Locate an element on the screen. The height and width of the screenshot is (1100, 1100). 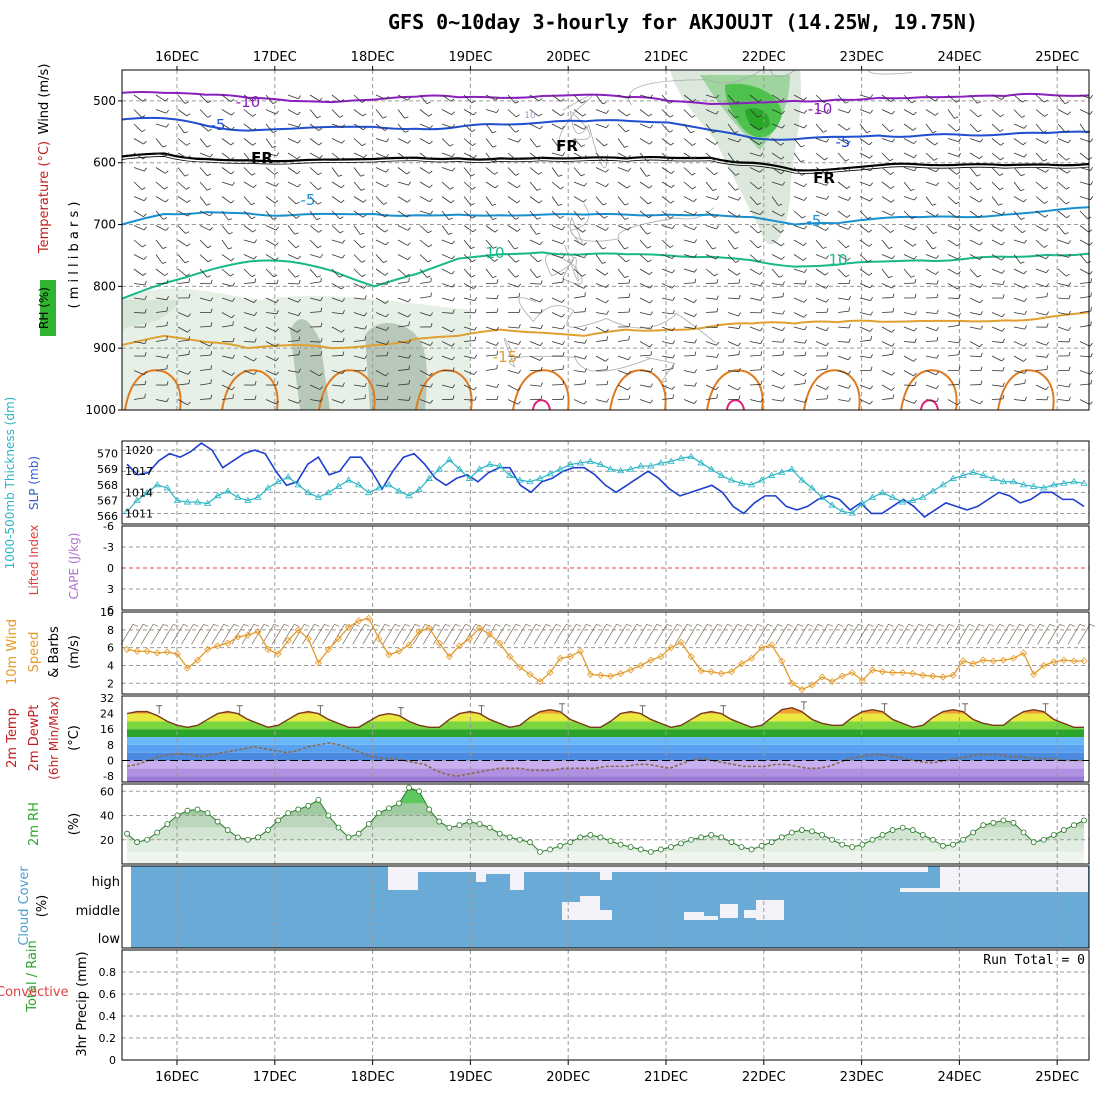
rh-contour is located at coordinates (584, 131).